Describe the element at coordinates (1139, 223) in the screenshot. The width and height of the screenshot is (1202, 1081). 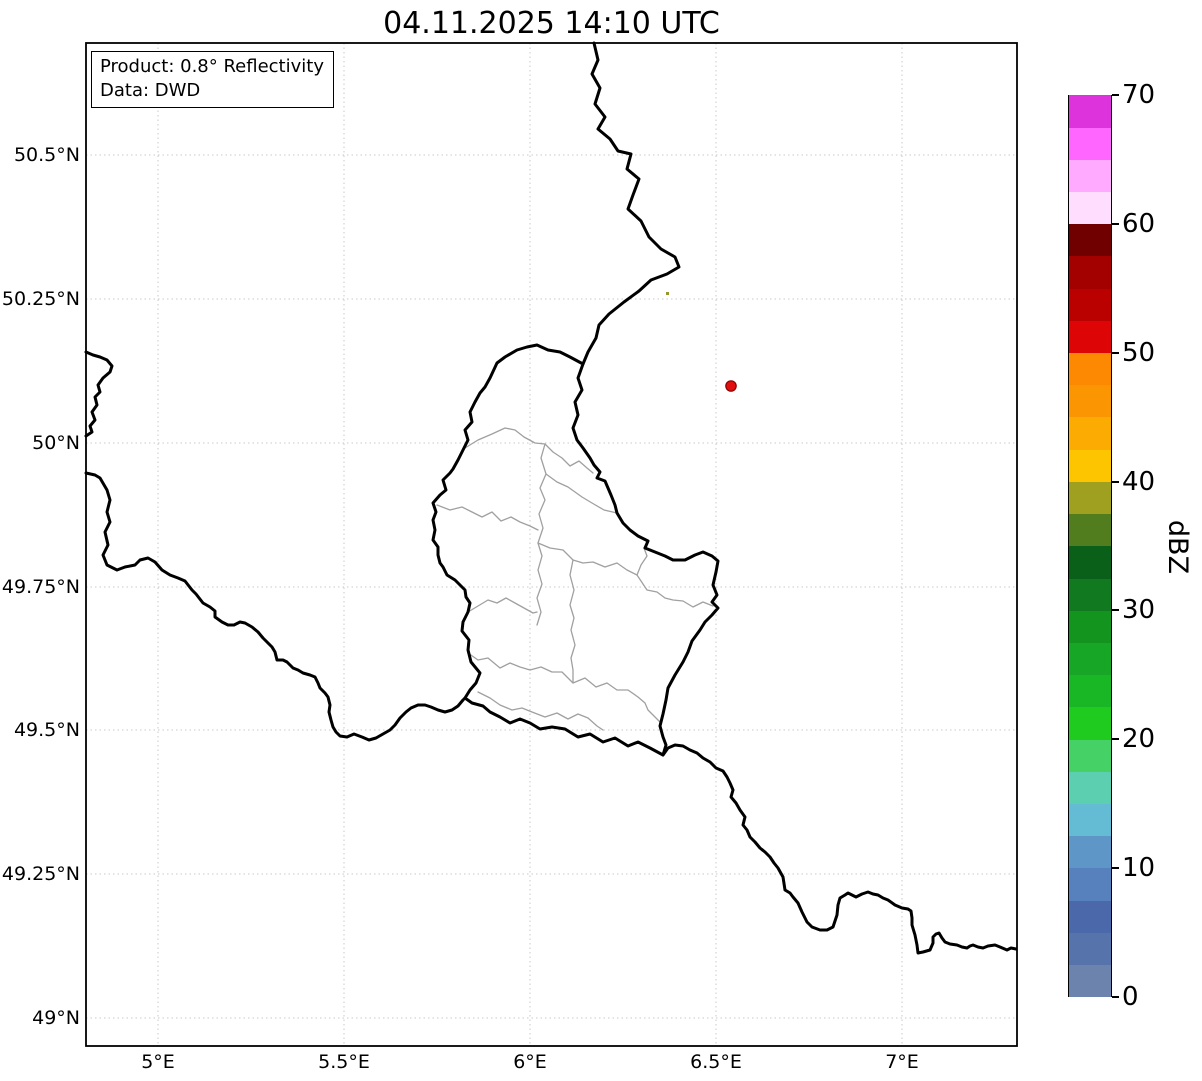
I see `colorbar-tick-label: 60` at that location.